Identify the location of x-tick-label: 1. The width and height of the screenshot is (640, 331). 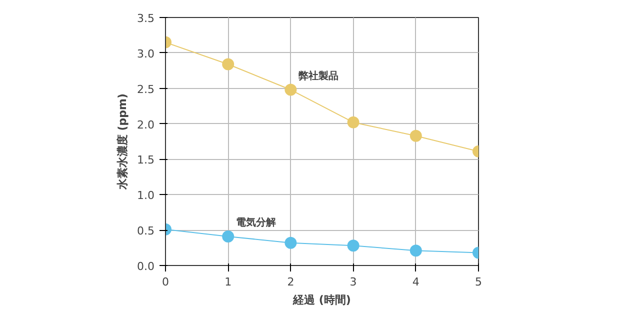
(228, 282).